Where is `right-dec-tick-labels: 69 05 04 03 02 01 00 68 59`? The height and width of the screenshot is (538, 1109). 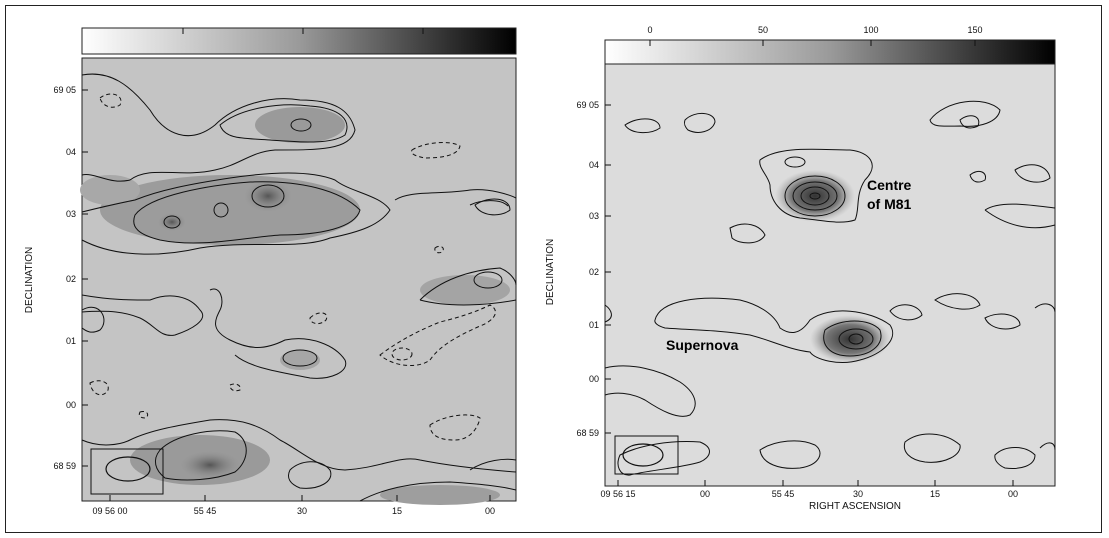 right-dec-tick-labels: 69 05 04 03 02 01 00 68 59 is located at coordinates (587, 269).